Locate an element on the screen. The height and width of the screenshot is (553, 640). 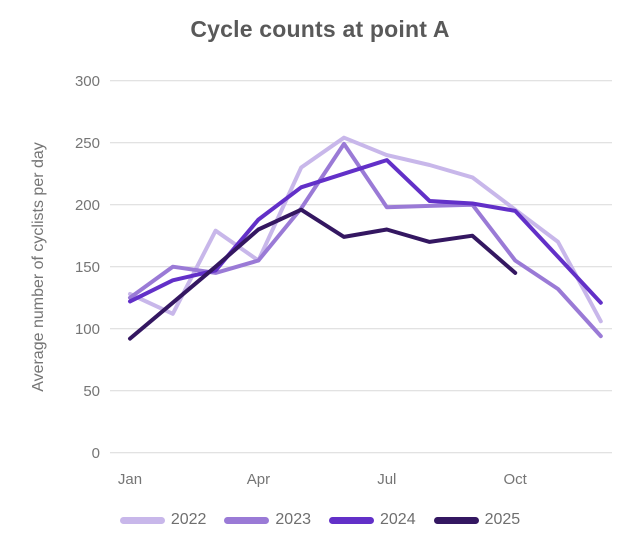
legend-label-2022: 2022 is located at coordinates (188, 519).